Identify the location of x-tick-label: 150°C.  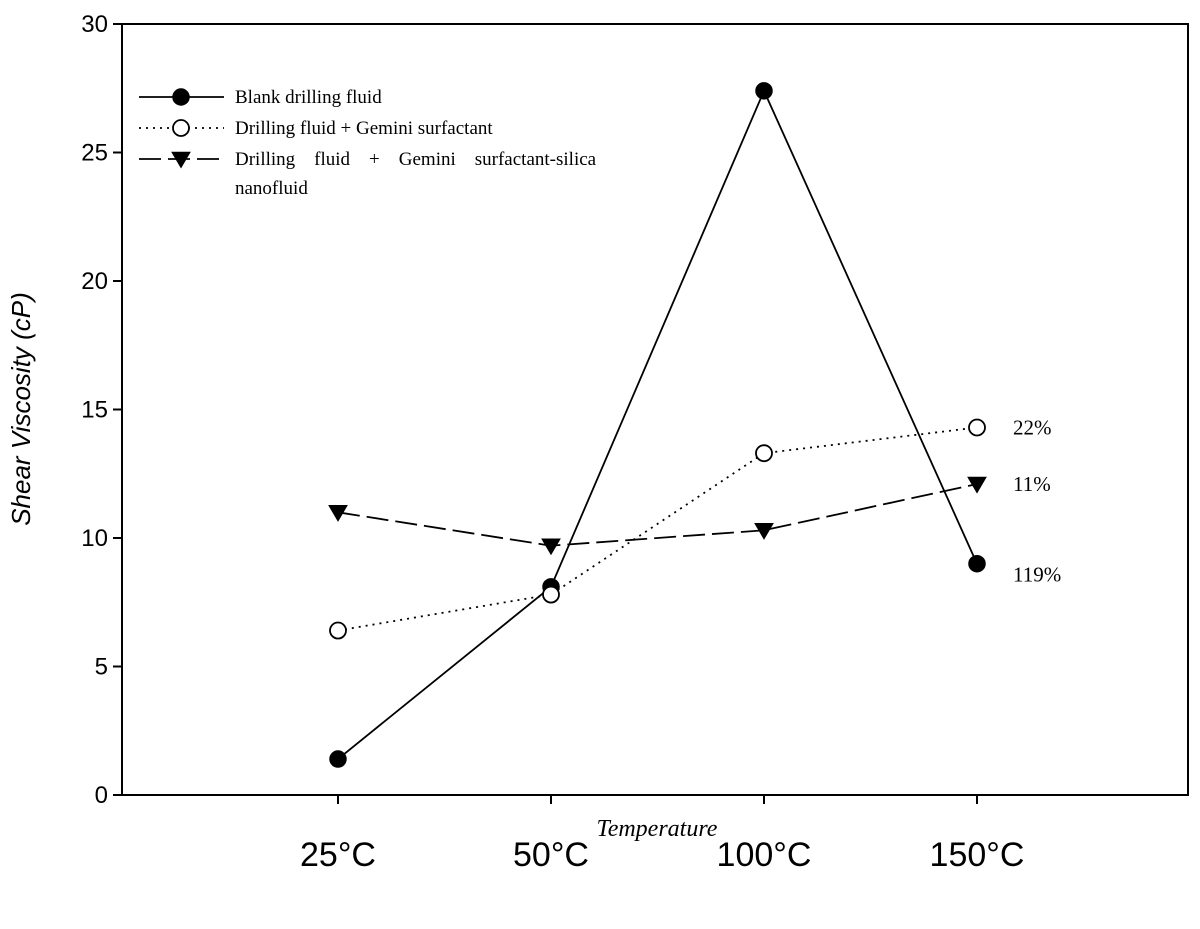
(977, 855).